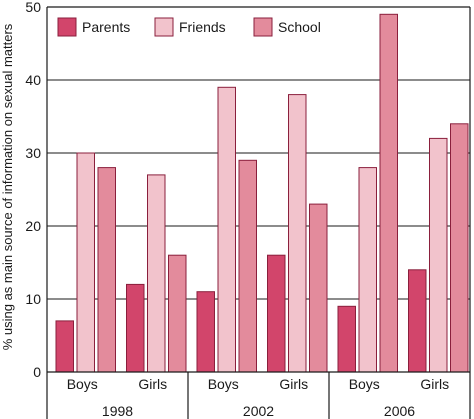 This screenshot has width=474, height=419. What do you see at coordinates (67, 27) in the screenshot?
I see `legend-swatch-parents` at bounding box center [67, 27].